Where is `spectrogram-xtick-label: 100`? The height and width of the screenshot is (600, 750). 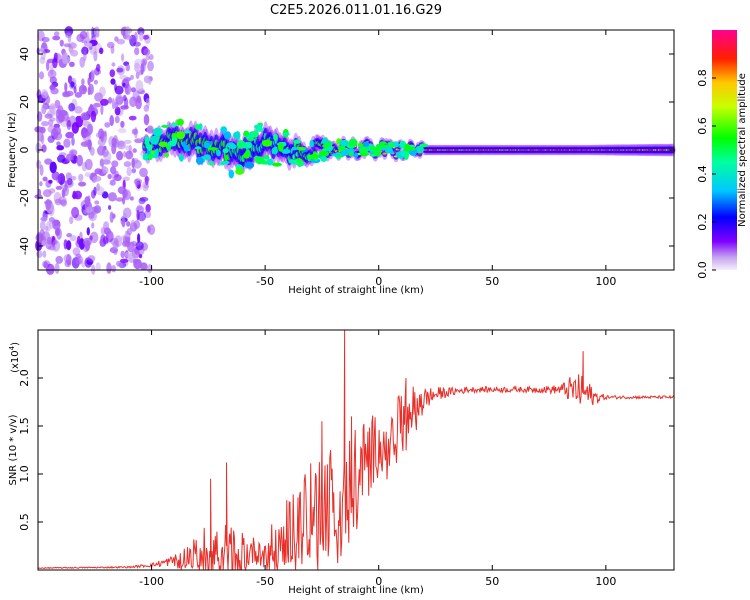 spectrogram-xtick-label: 100 is located at coordinates (605, 281).